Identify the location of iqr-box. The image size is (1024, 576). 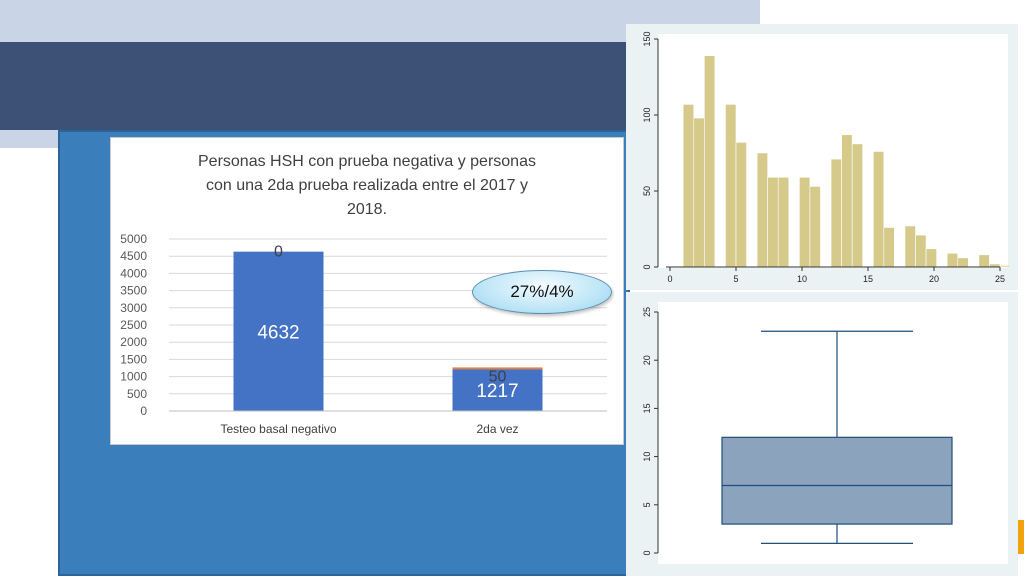
(837, 480).